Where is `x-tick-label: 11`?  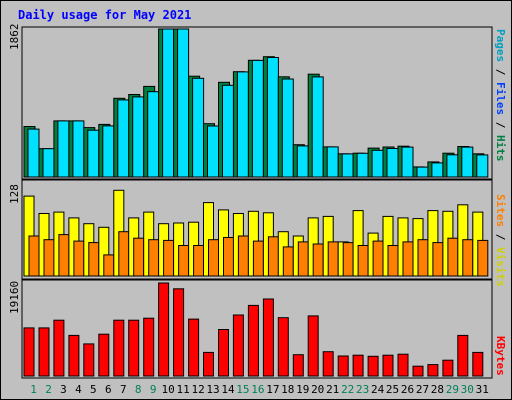 x-tick-label: 11 is located at coordinates (182, 389).